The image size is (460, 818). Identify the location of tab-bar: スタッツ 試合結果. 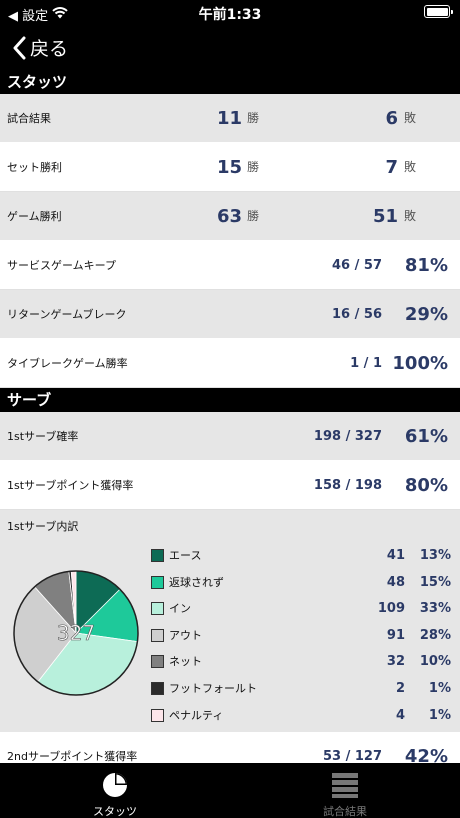
(230, 790).